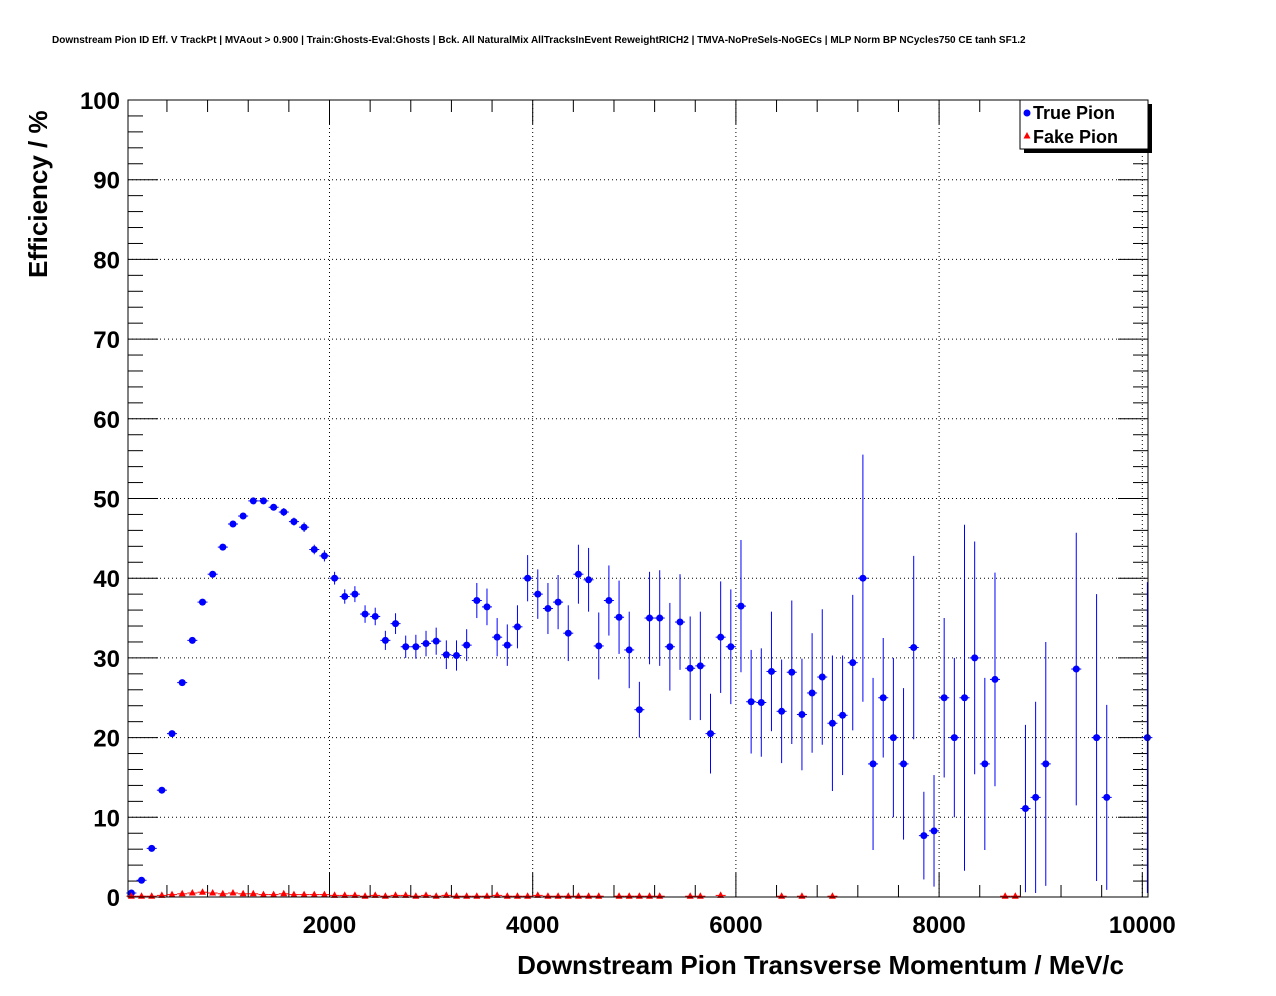 The height and width of the screenshot is (996, 1276). I want to click on y-tick-label: 20, so click(106, 739).